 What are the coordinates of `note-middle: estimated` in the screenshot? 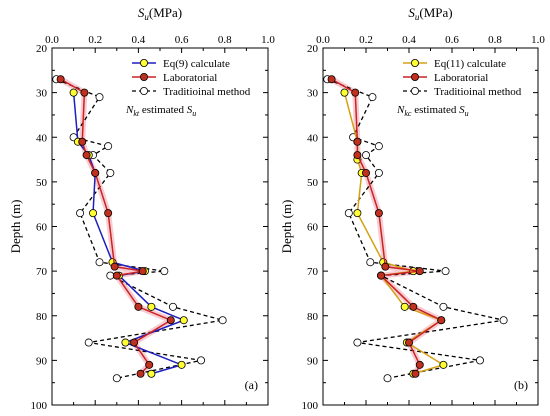 It's located at (435, 110).